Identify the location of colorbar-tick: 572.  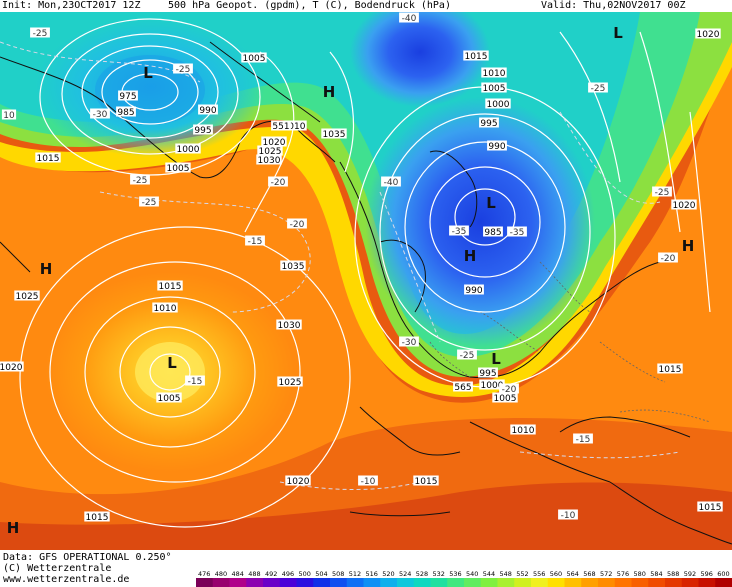
(606, 574).